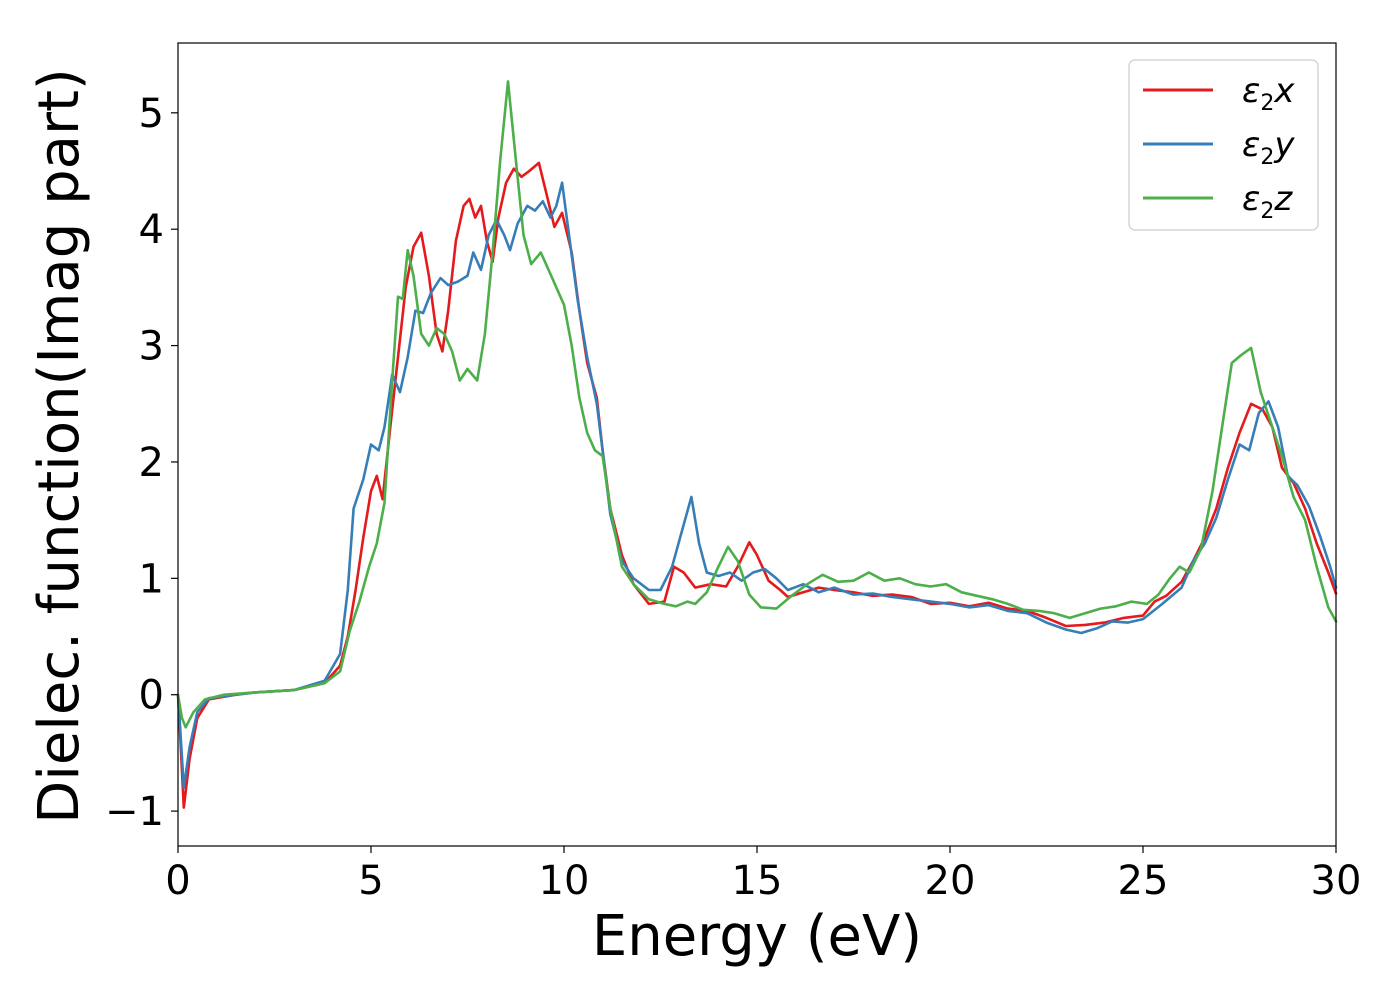 The width and height of the screenshot is (1400, 1000). What do you see at coordinates (151, 114) in the screenshot?
I see `y-tick-label: 5` at bounding box center [151, 114].